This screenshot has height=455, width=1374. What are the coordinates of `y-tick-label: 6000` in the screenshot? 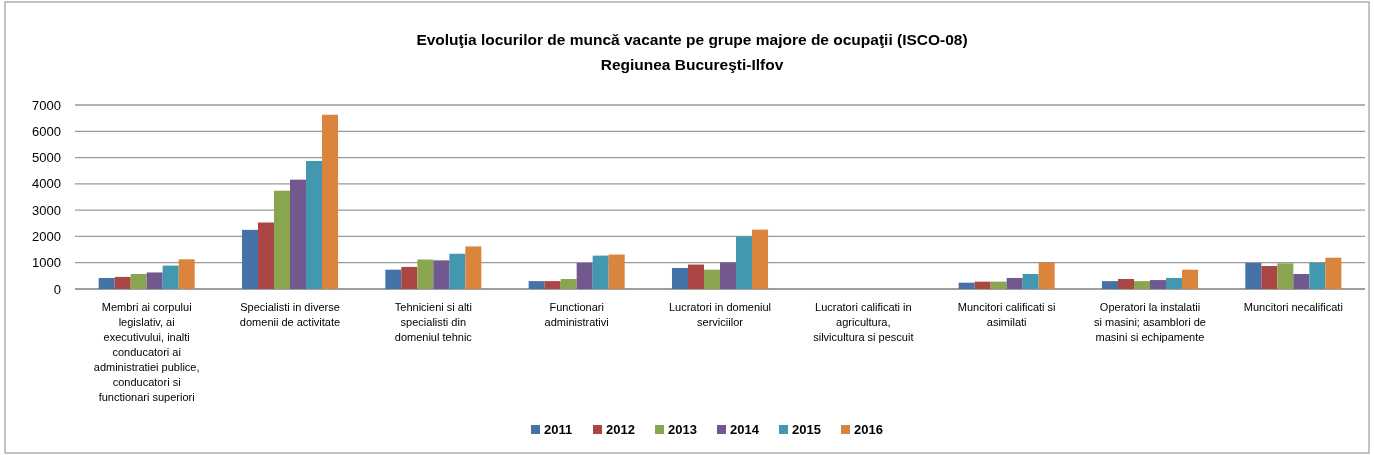 It's located at (46, 131).